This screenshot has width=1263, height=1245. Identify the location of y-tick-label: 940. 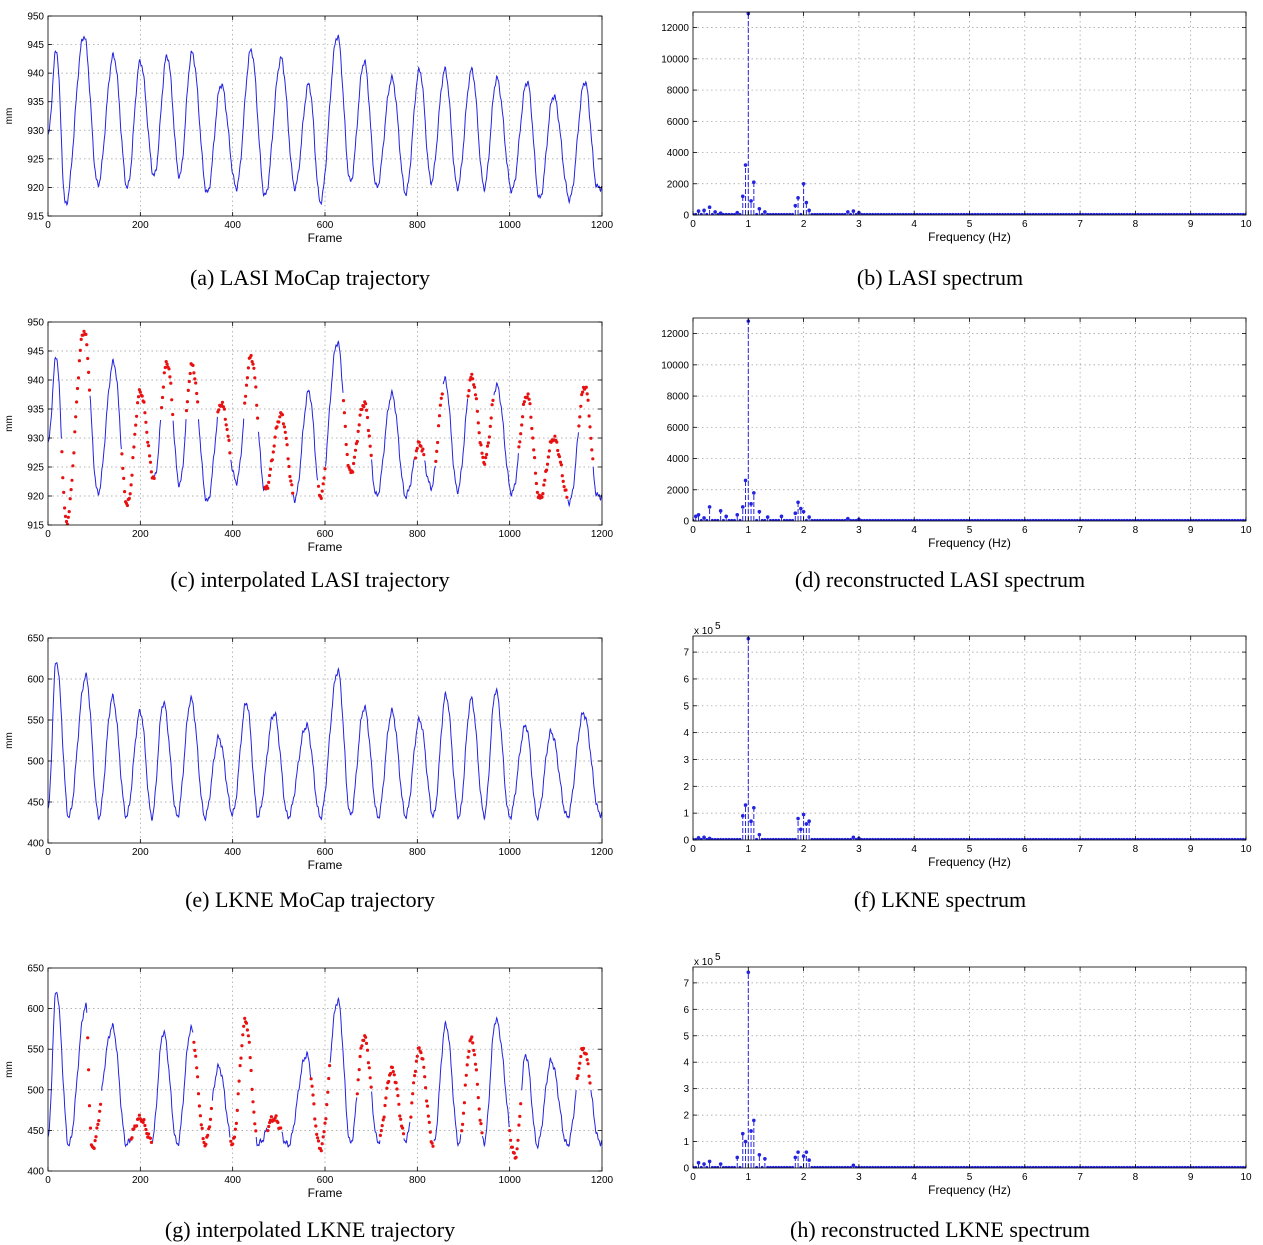
(35, 381).